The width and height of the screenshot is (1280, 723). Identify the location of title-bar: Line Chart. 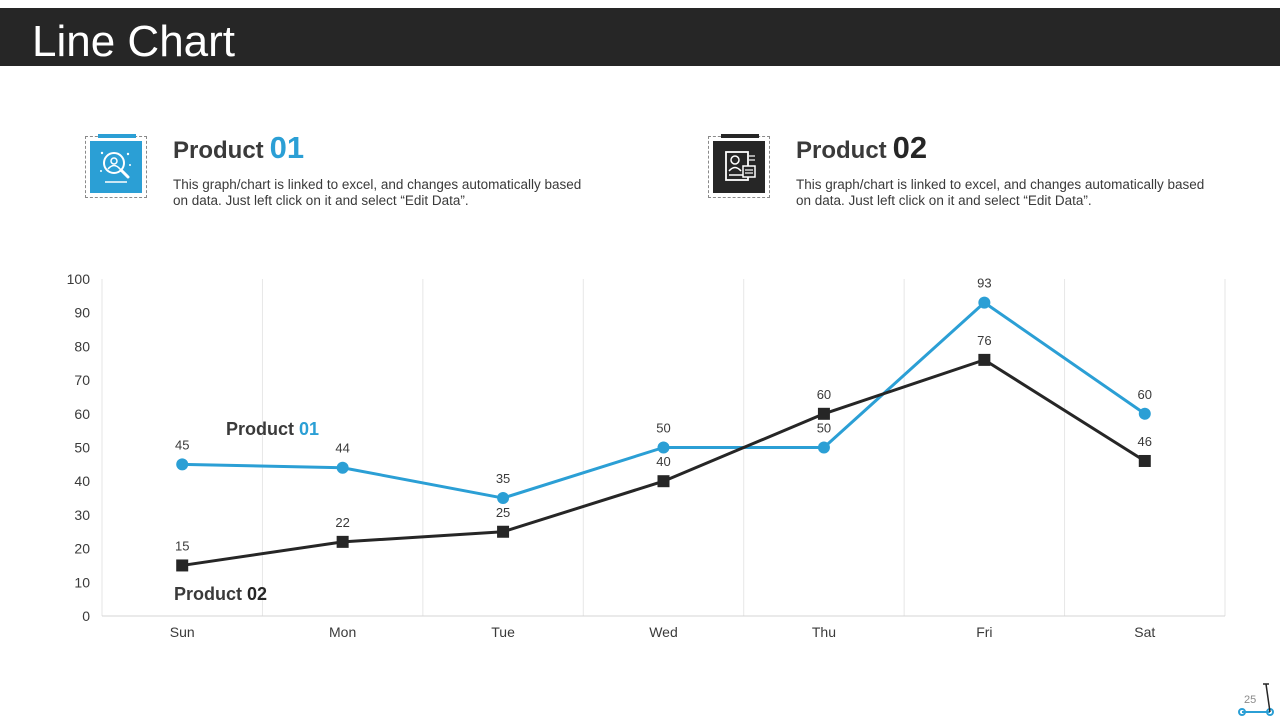
(640, 37).